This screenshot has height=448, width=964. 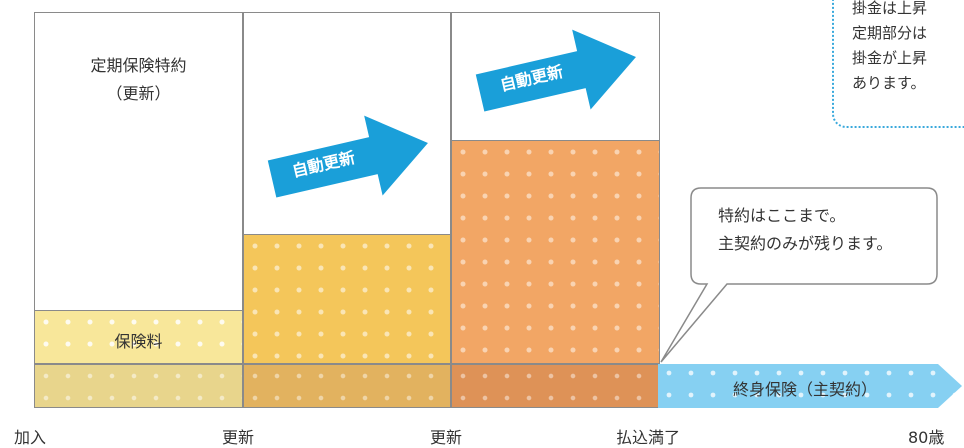 I want to click on top-note-line-2: 定期部分は, so click(x=890, y=33).